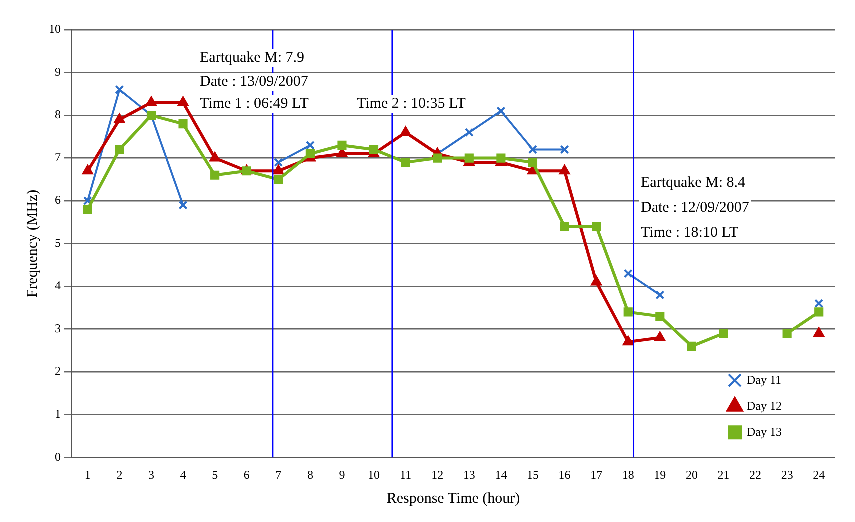  What do you see at coordinates (183, 475) in the screenshot?
I see `x-tick-label: 4` at bounding box center [183, 475].